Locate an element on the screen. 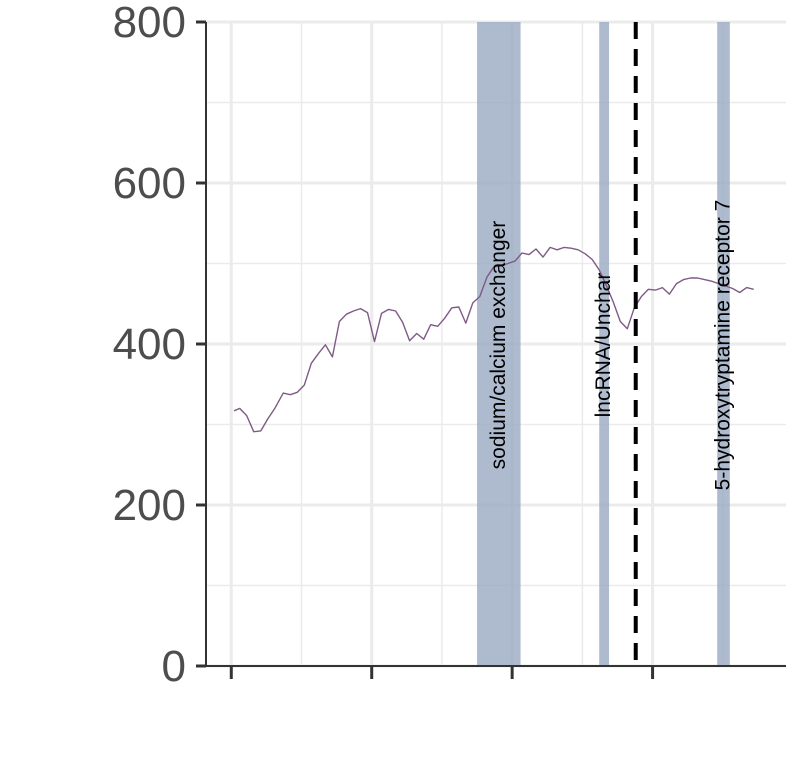 This screenshot has width=810, height=780. y-tick-label: 200 is located at coordinates (149, 505).